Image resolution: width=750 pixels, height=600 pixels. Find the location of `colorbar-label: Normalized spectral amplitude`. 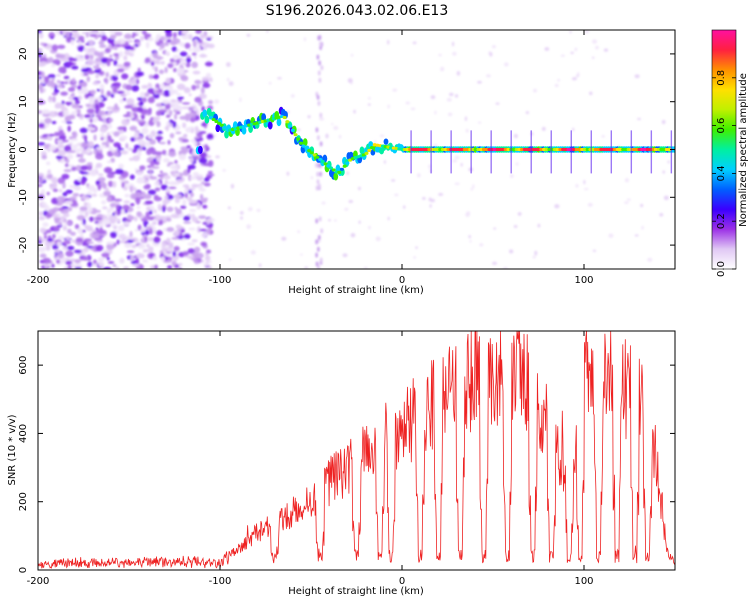

colorbar-label: Normalized spectral amplitude is located at coordinates (743, 150).